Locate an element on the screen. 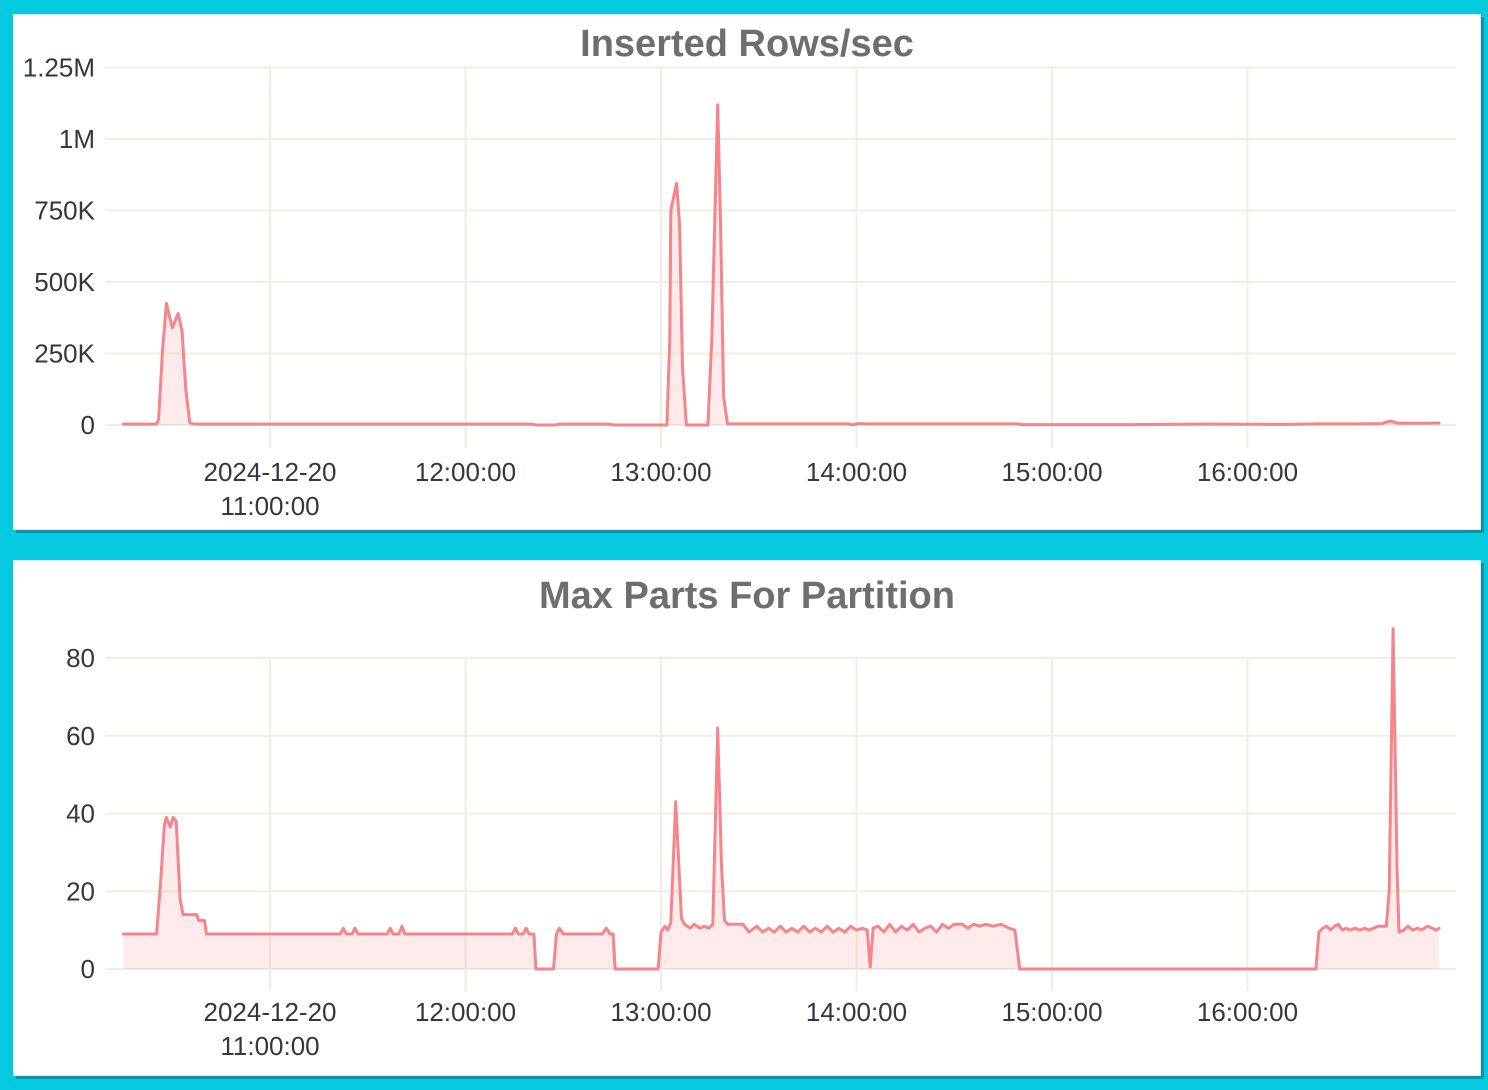 The width and height of the screenshot is (1488, 1090). y-tick-label: 40 is located at coordinates (80, 814).